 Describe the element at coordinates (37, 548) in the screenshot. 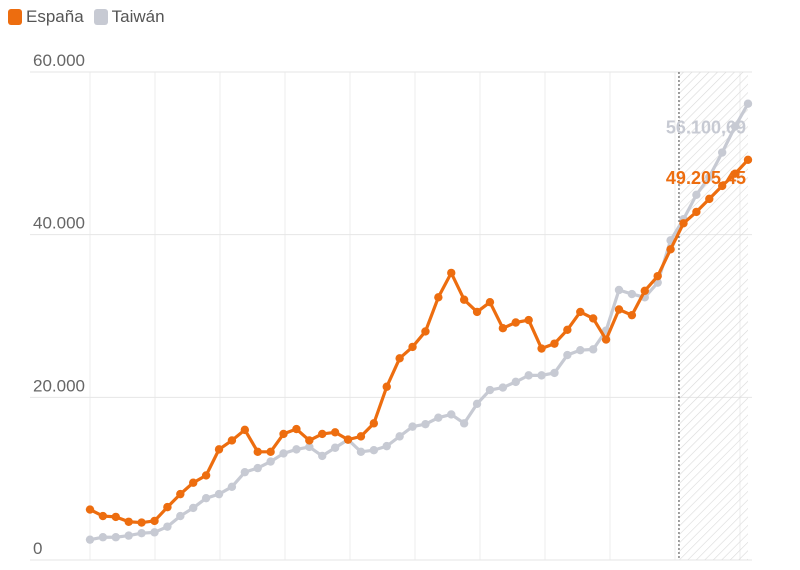

I see `y-tick-label: 0` at that location.